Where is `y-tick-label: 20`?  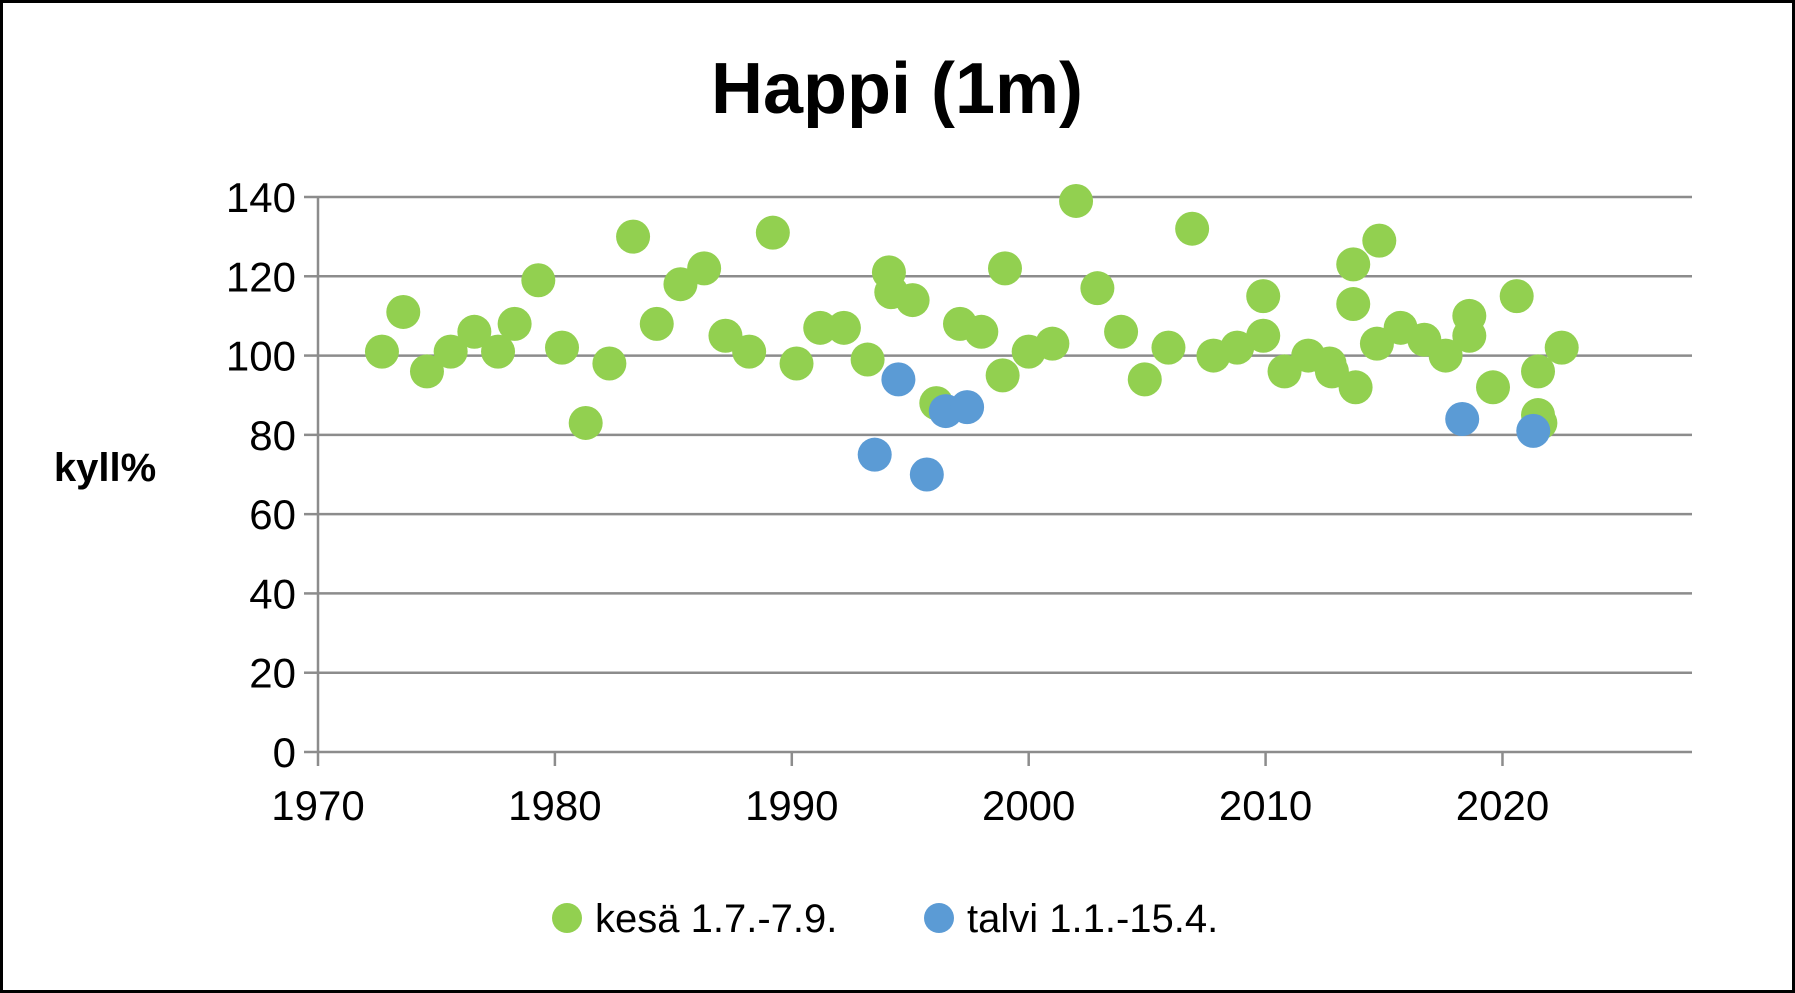
y-tick-label: 20 is located at coordinates (272, 673).